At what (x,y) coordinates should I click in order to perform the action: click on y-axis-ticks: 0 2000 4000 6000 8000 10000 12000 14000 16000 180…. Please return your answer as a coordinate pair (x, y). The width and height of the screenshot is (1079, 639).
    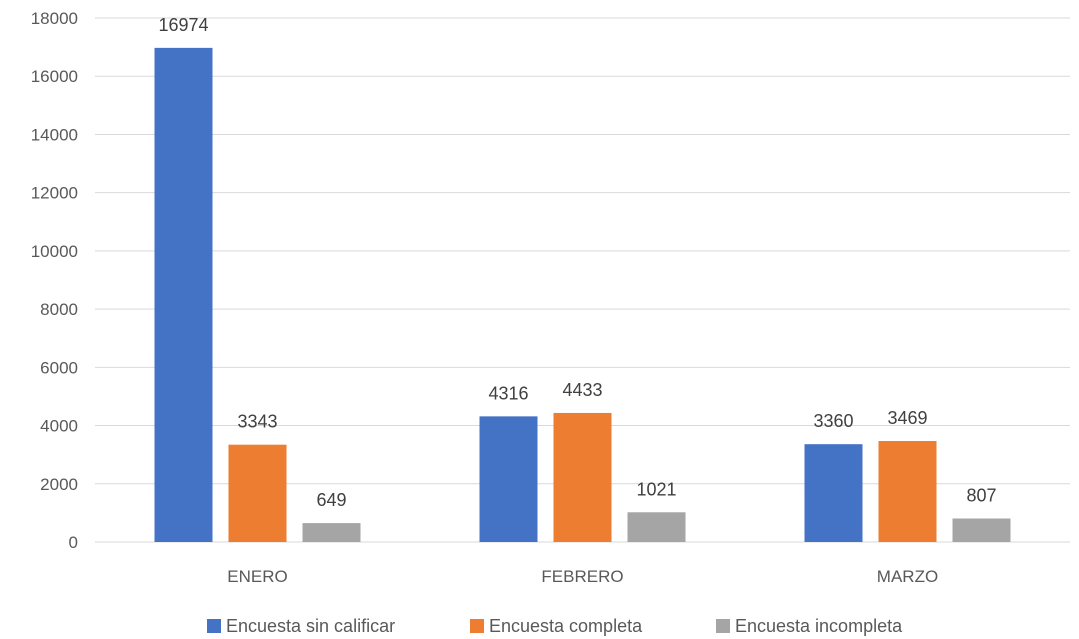
    Looking at the image, I should click on (54, 280).